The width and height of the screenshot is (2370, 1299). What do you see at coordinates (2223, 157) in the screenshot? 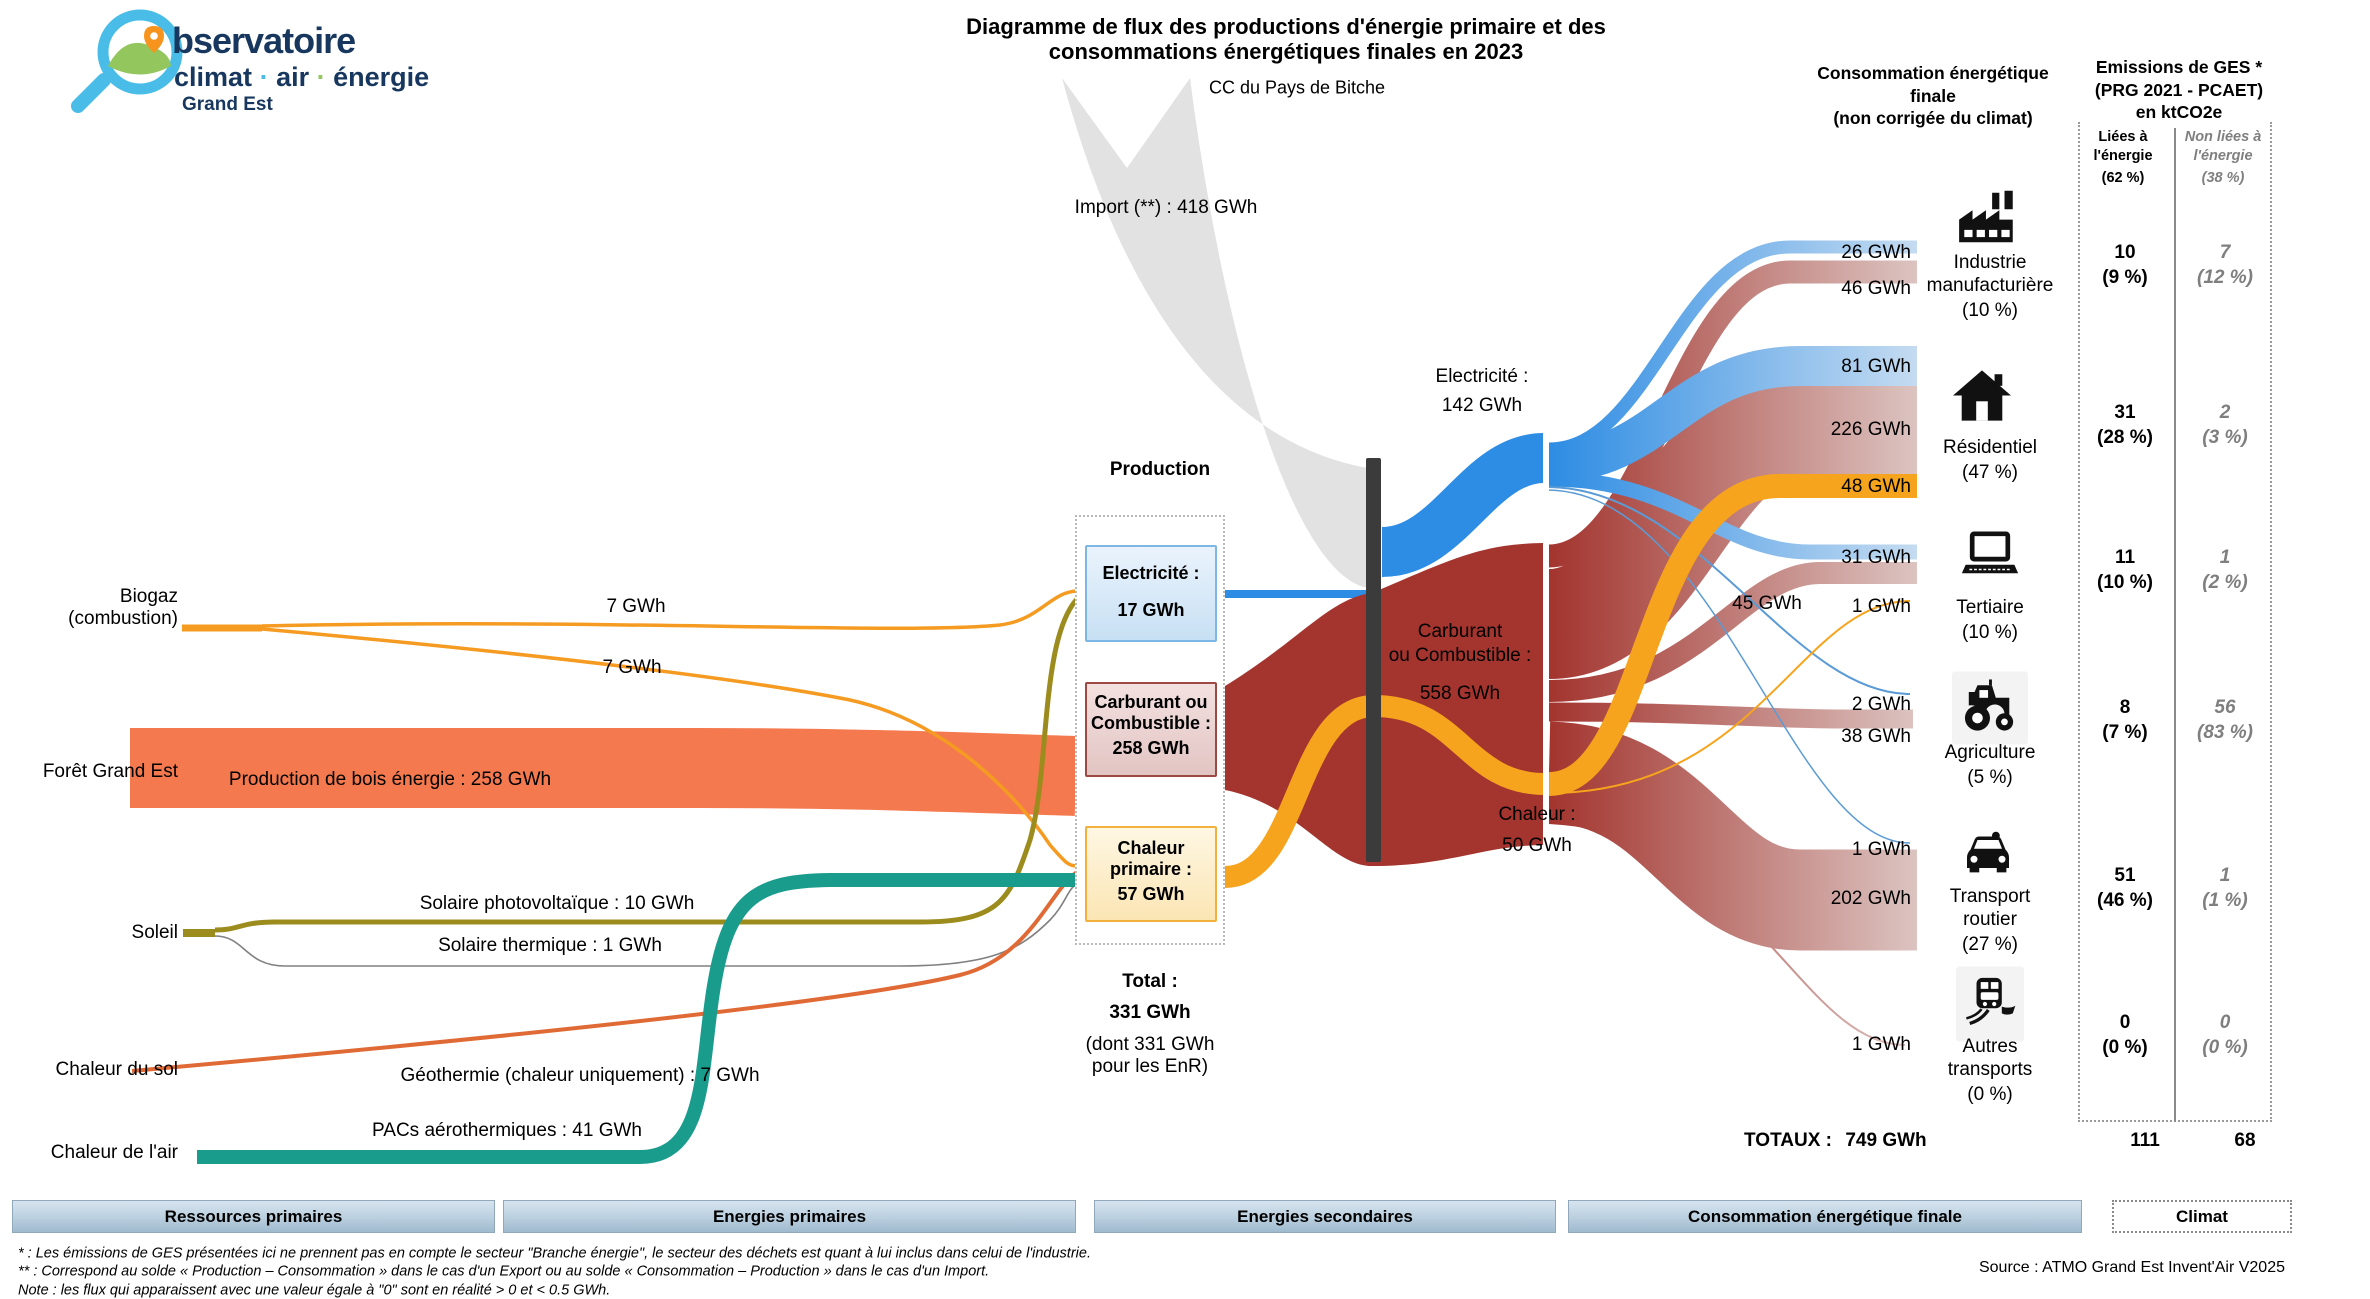
I see `ges-col2-header: Non liées à l'énergie (38 %)` at bounding box center [2223, 157].